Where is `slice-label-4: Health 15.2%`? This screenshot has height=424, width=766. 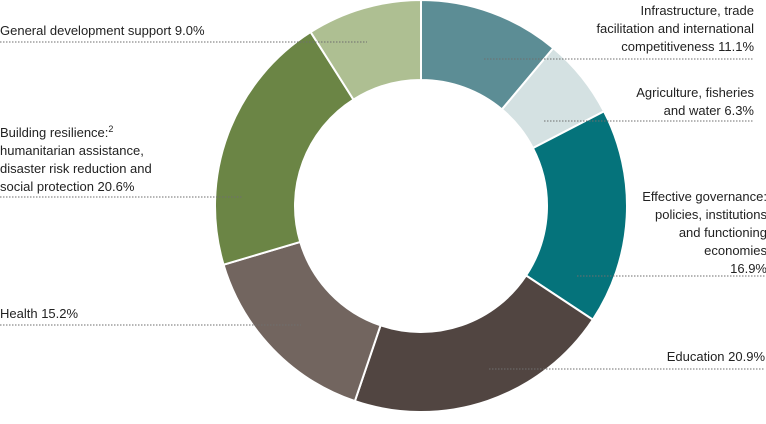 slice-label-4: Health 15.2% is located at coordinates (39, 313).